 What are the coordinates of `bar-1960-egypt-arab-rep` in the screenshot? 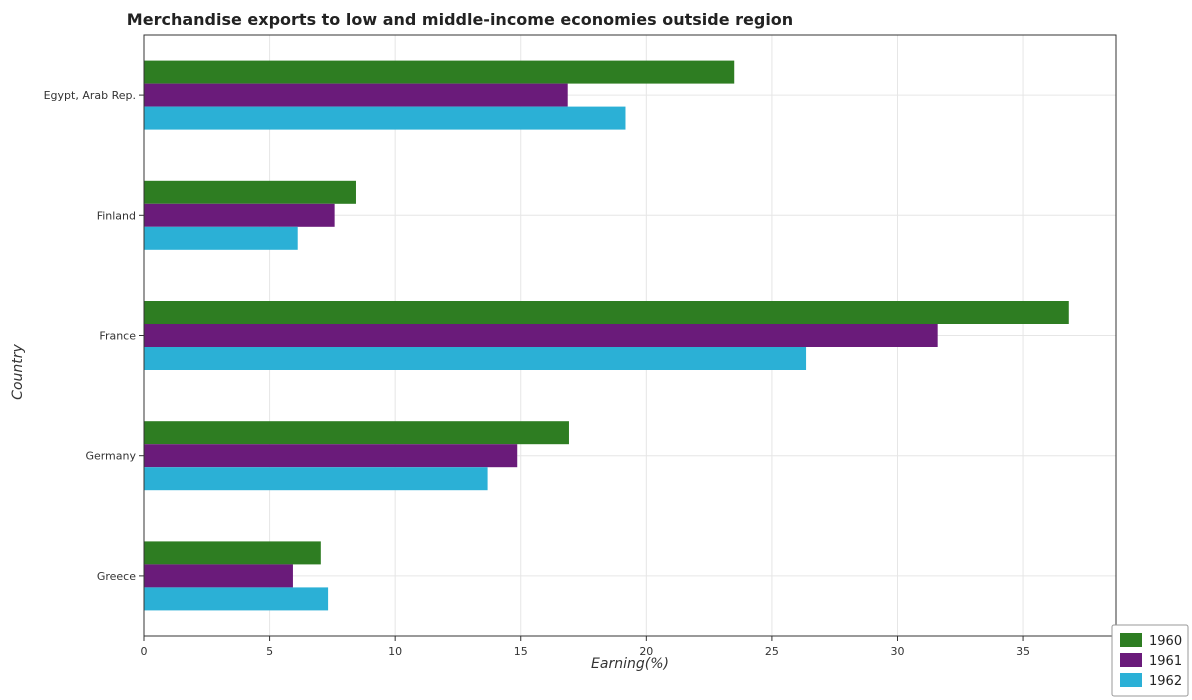 It's located at (439, 72).